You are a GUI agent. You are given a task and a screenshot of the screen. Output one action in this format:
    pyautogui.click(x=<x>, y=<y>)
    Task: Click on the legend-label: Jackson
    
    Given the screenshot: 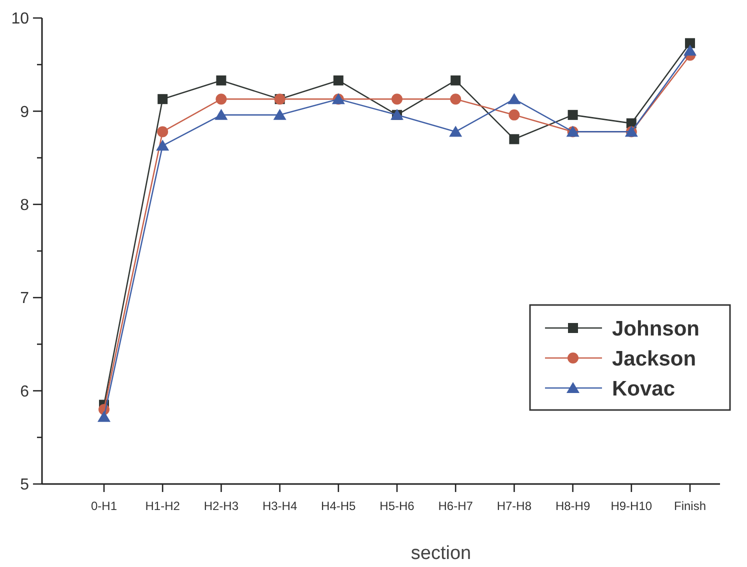 What is the action you would take?
    pyautogui.click(x=654, y=358)
    